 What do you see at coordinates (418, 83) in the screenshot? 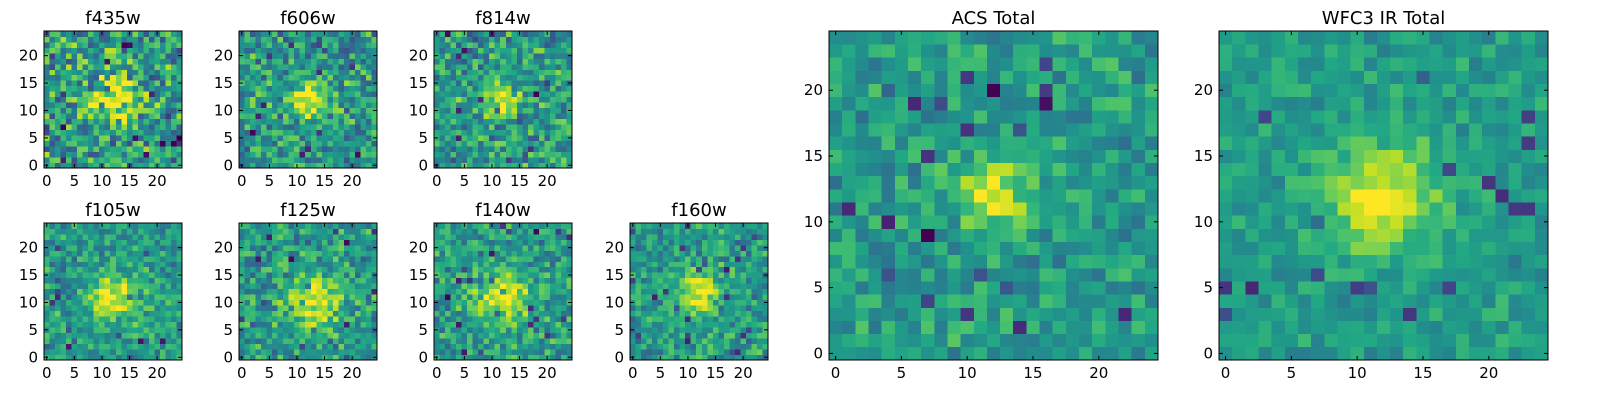
I see `y-tick-label: 15` at bounding box center [418, 83].